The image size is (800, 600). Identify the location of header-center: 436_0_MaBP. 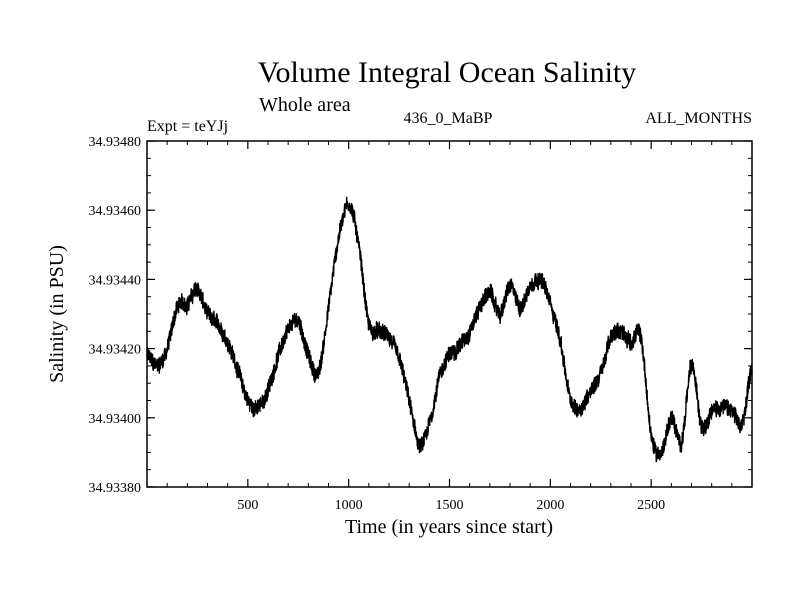
(448, 118).